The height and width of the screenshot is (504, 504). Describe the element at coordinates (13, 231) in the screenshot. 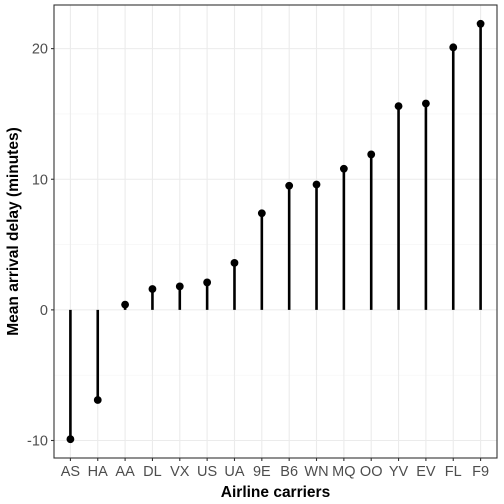

I see `y-axis-title: Mean arrival delay (minutes)` at that location.